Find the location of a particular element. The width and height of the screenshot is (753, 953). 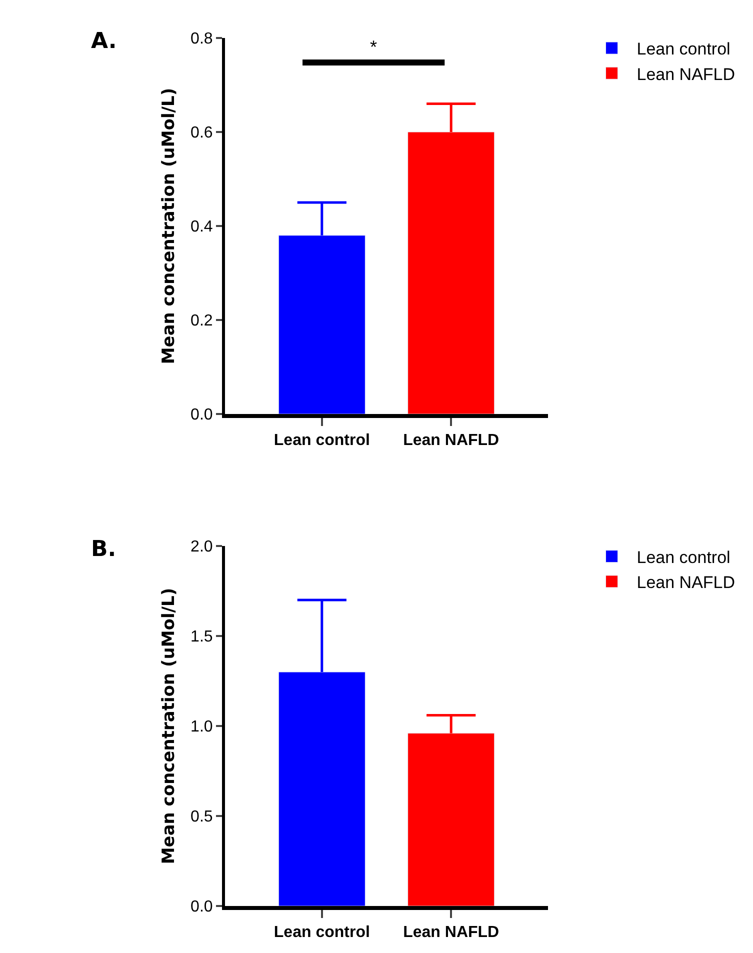

y-tick-label: 0.2 is located at coordinates (201, 321).